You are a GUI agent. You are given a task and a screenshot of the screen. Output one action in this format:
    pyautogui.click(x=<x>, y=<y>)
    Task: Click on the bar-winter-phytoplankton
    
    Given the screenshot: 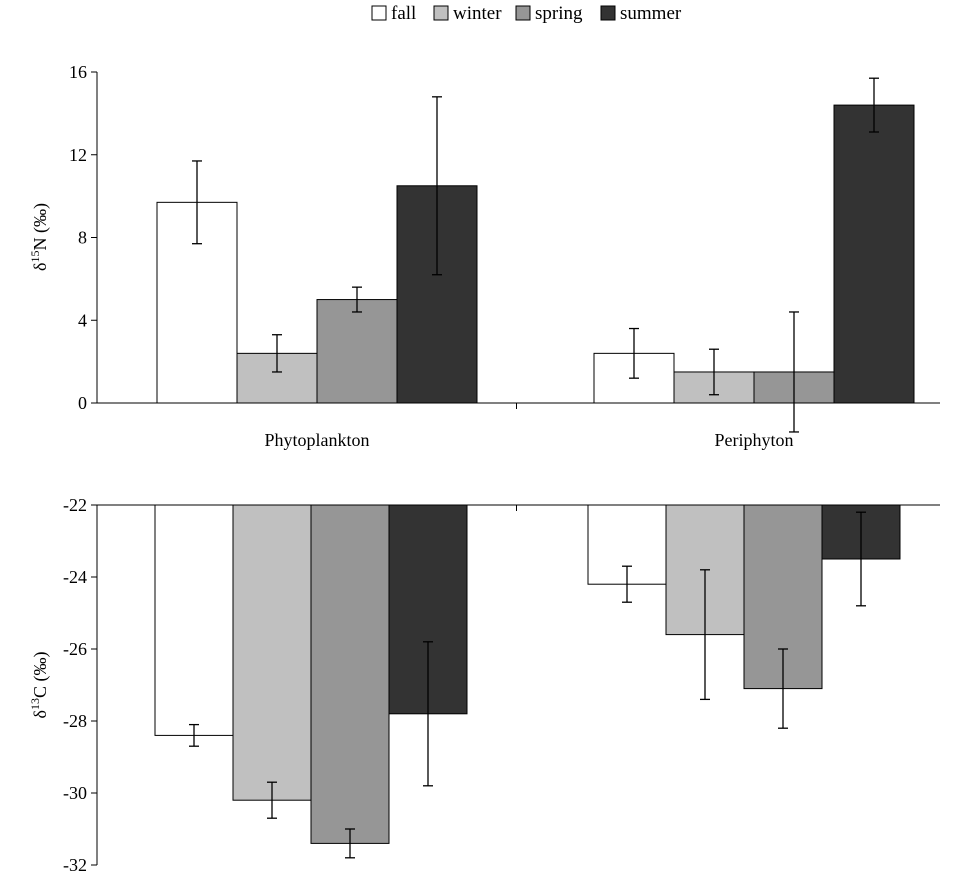 What is the action you would take?
    pyautogui.click(x=272, y=652)
    